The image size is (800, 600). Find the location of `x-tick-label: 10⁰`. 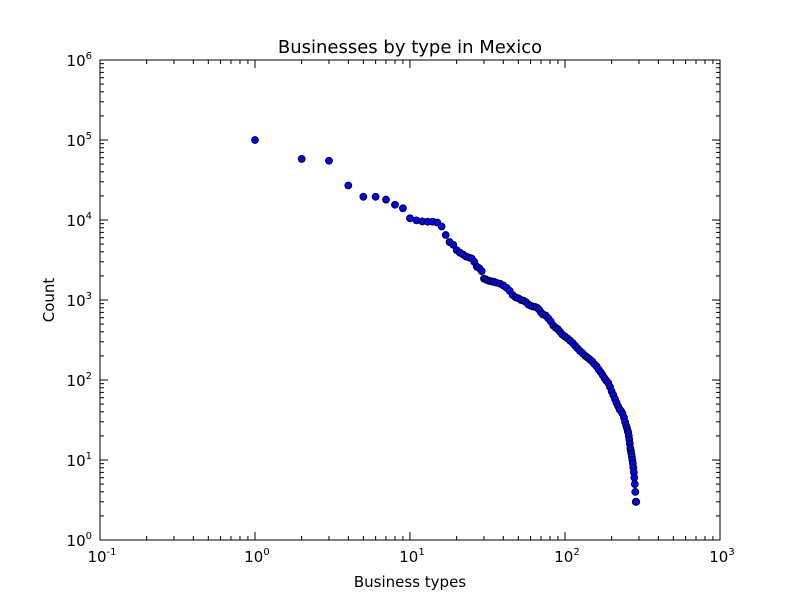

x-tick-label: 10⁰ is located at coordinates (256, 556).